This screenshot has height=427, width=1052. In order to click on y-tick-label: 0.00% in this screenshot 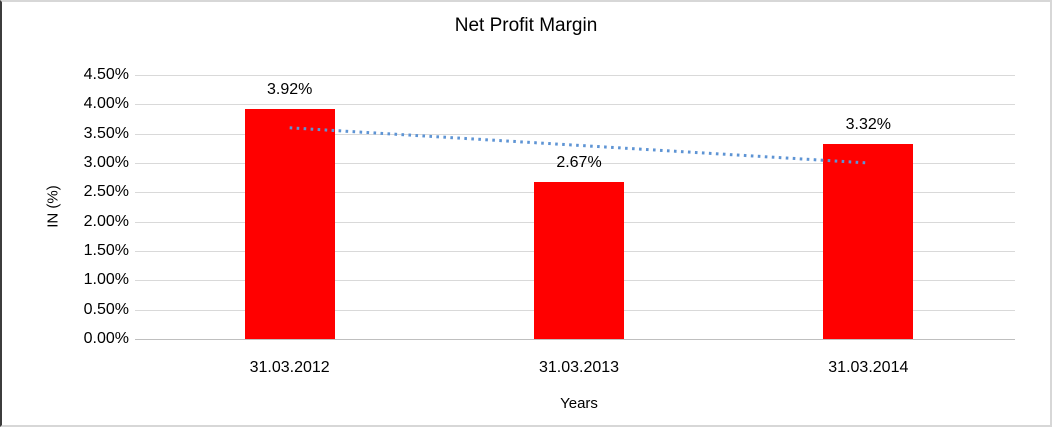, I will do `click(106, 338)`.